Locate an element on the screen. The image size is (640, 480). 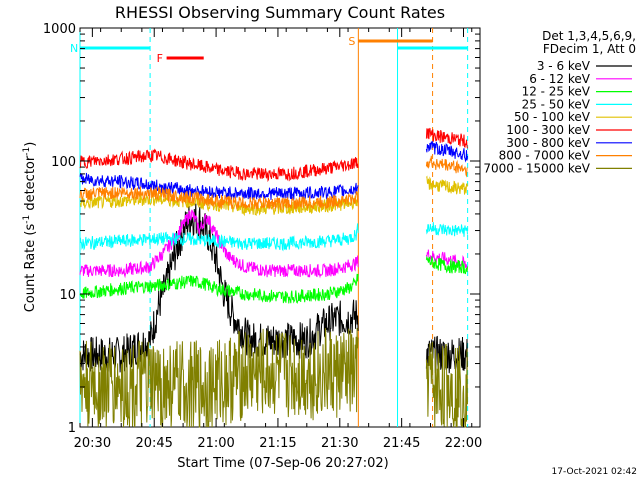
x-axis-title: Start Time (07-Sep-06 20:27:02) is located at coordinates (282, 463).